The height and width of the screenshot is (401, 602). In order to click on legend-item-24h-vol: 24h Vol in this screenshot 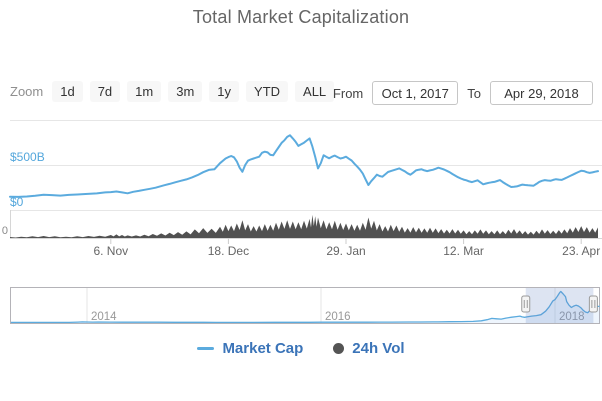, I will do `click(369, 348)`.